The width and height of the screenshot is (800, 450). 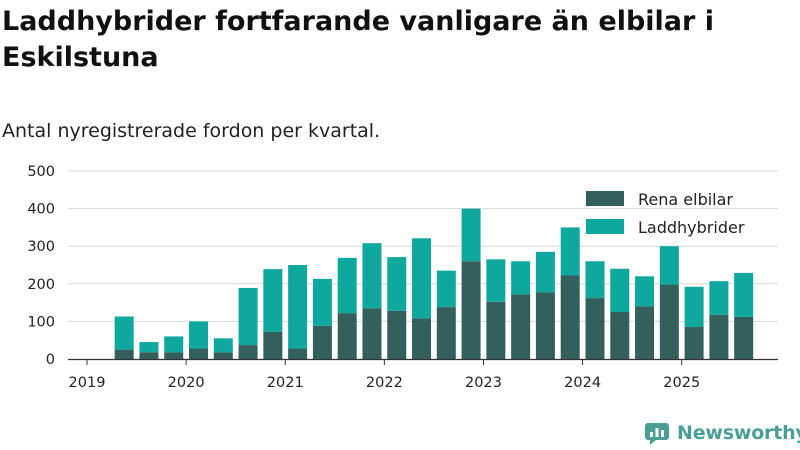 What do you see at coordinates (483, 383) in the screenshot?
I see `x-tick-label: 2023` at bounding box center [483, 383].